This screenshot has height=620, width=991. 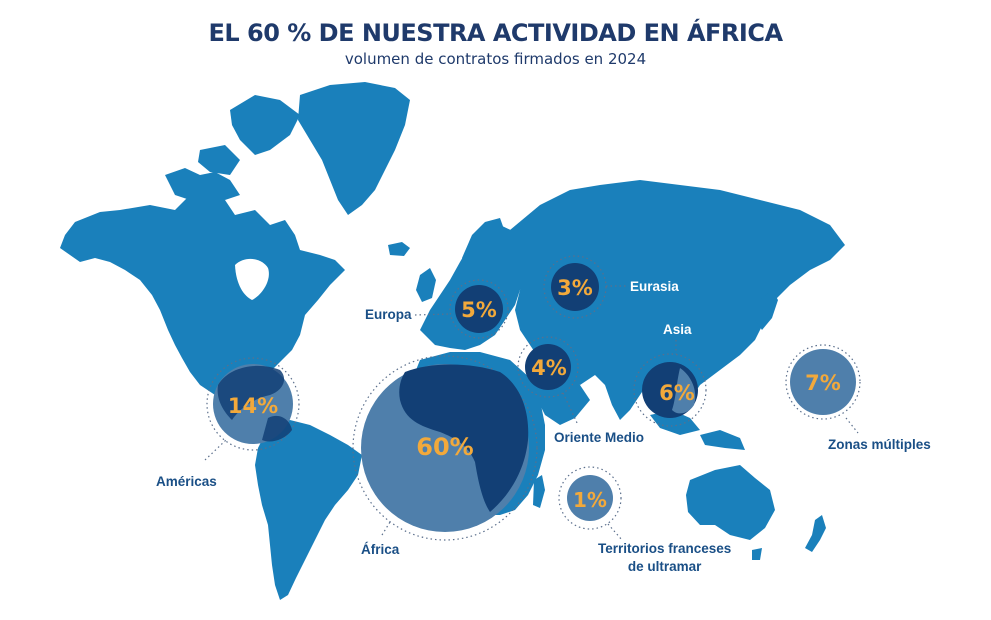 What do you see at coordinates (354, 148) in the screenshot?
I see `greenland-landmass` at bounding box center [354, 148].